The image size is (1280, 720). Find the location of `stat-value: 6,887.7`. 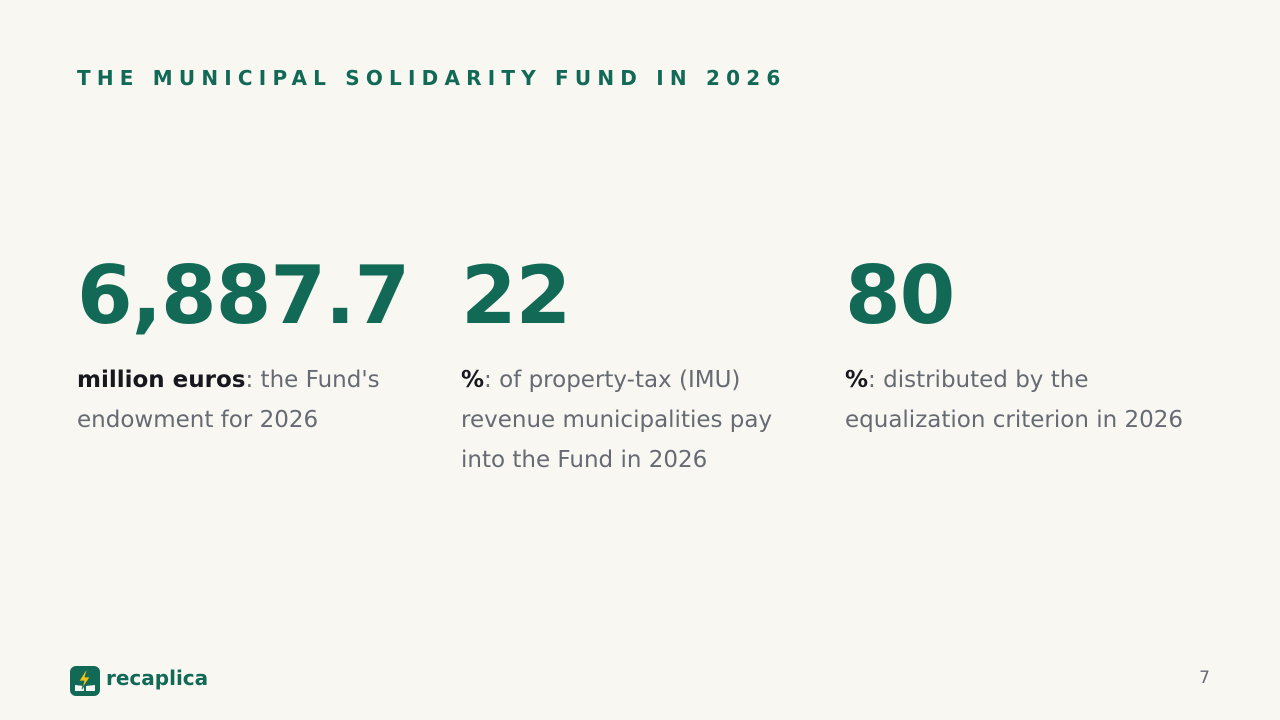

stat-value: 6,887.7 is located at coordinates (243, 295).